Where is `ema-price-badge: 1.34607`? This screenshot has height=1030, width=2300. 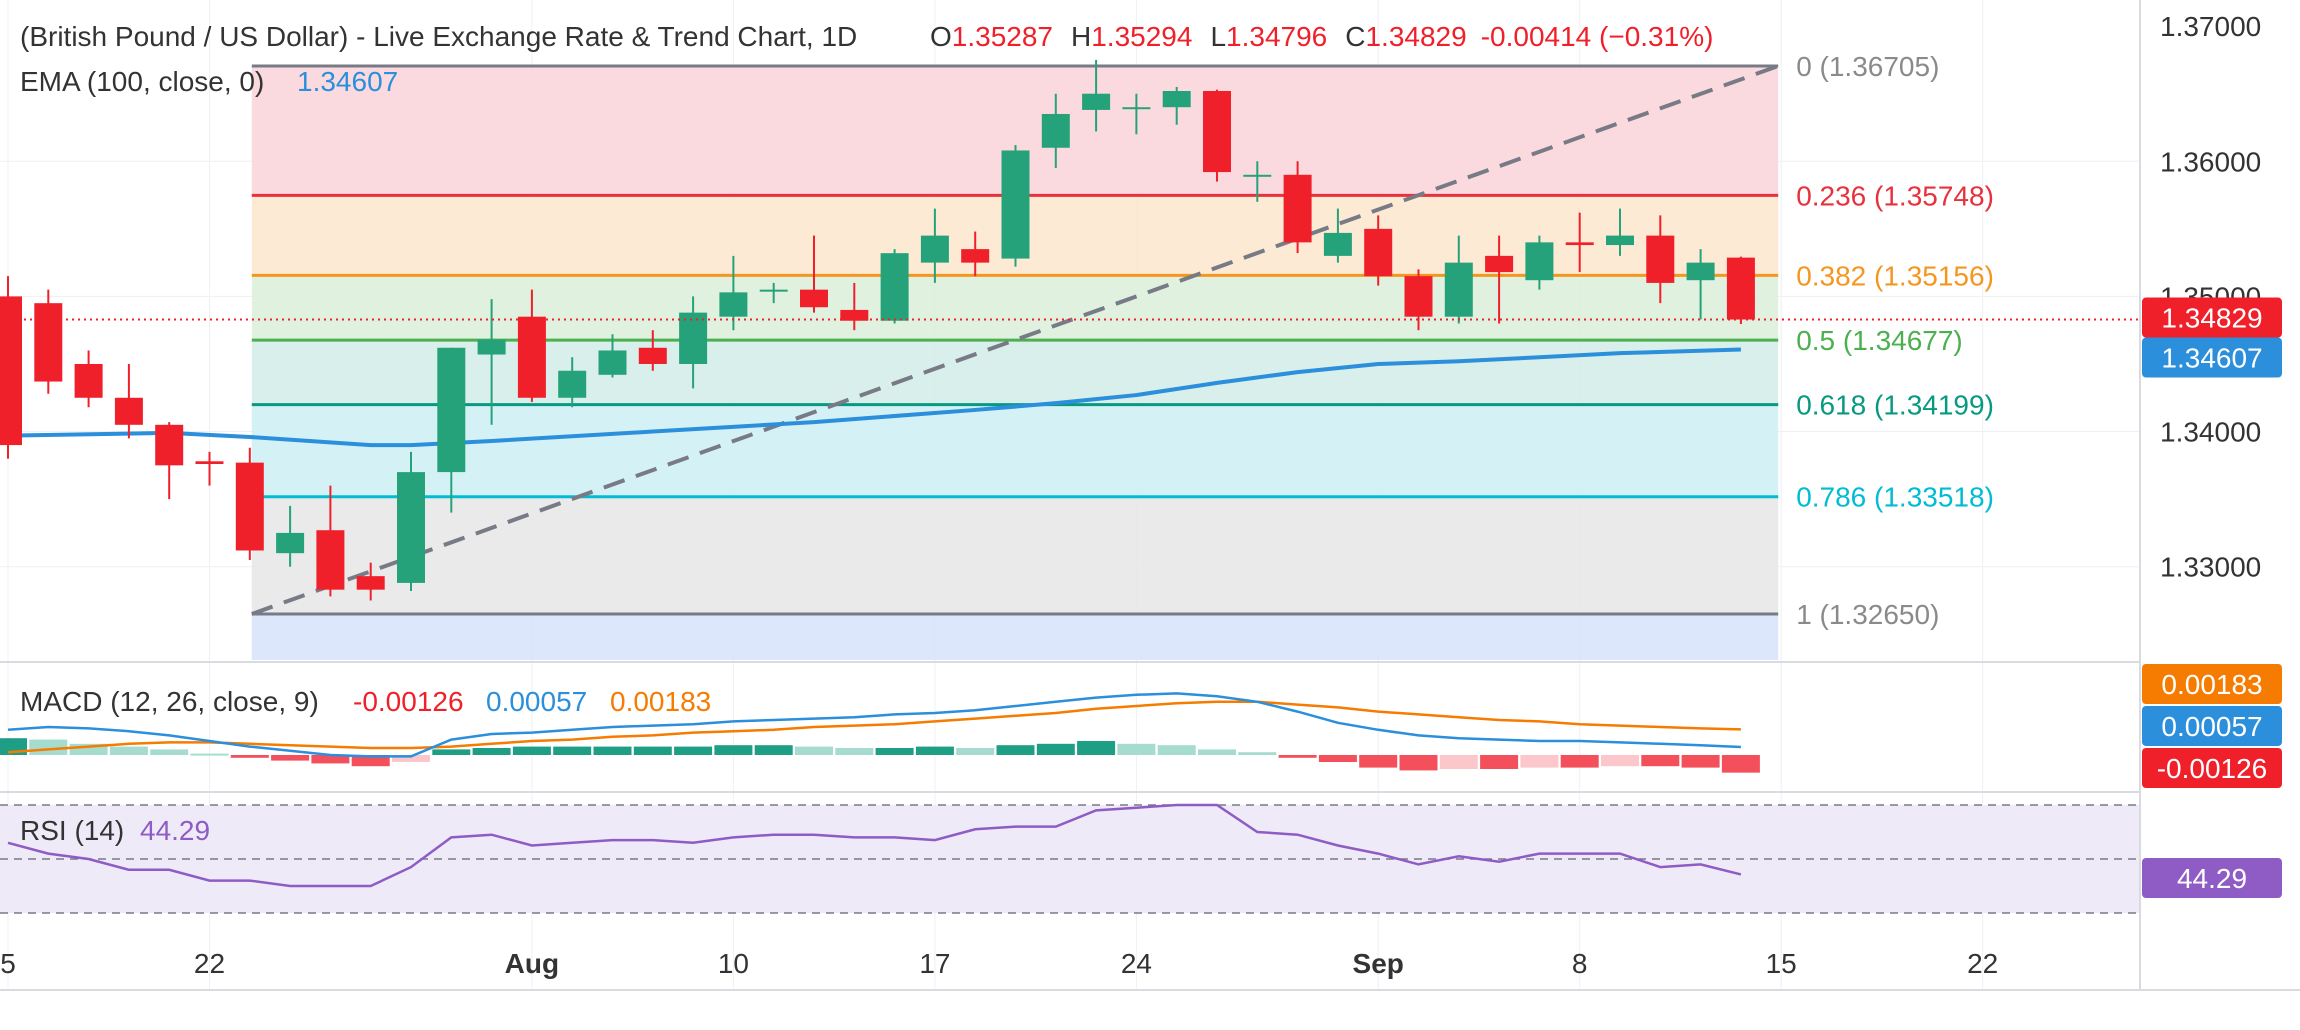 ema-price-badge: 1.34607 is located at coordinates (2211, 358).